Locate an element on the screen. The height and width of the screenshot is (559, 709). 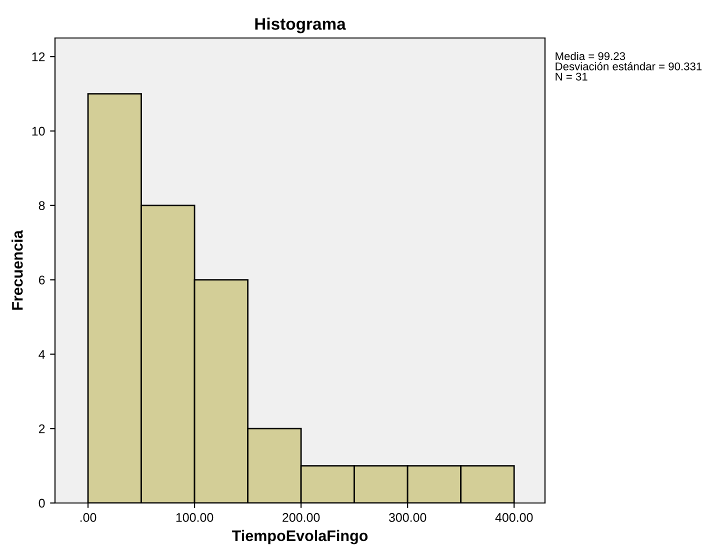
chart-title: Histograma is located at coordinates (300, 26).